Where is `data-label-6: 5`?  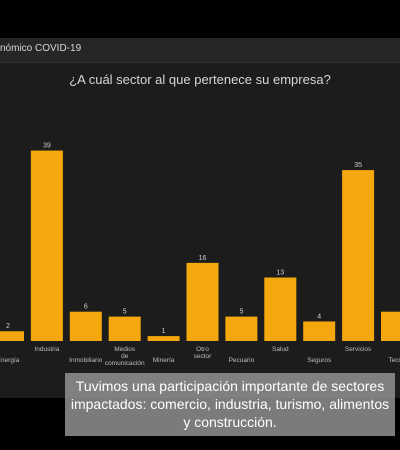
data-label-6: 5 is located at coordinates (241, 312).